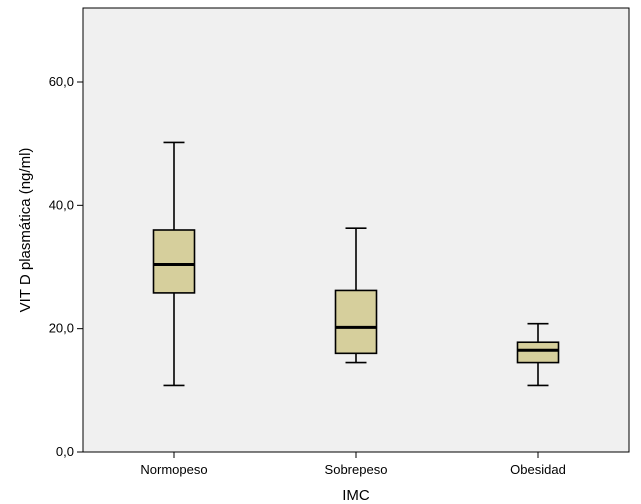 This screenshot has height=504, width=641. What do you see at coordinates (356, 495) in the screenshot?
I see `x-axis-title: IMC` at bounding box center [356, 495].